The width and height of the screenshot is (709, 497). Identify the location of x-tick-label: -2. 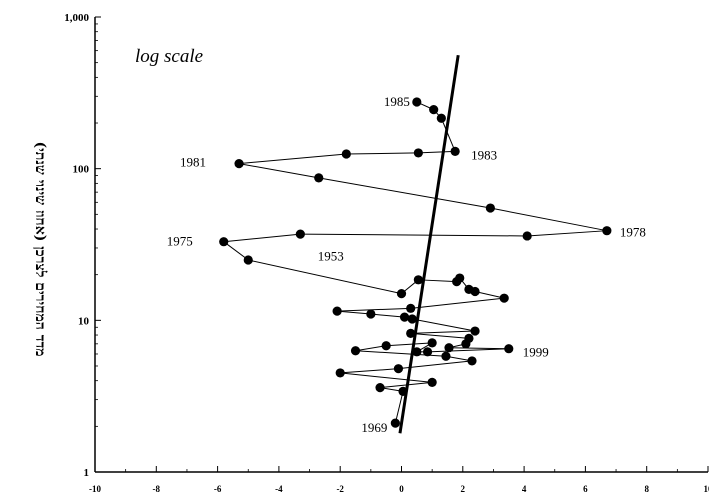
(340, 489).